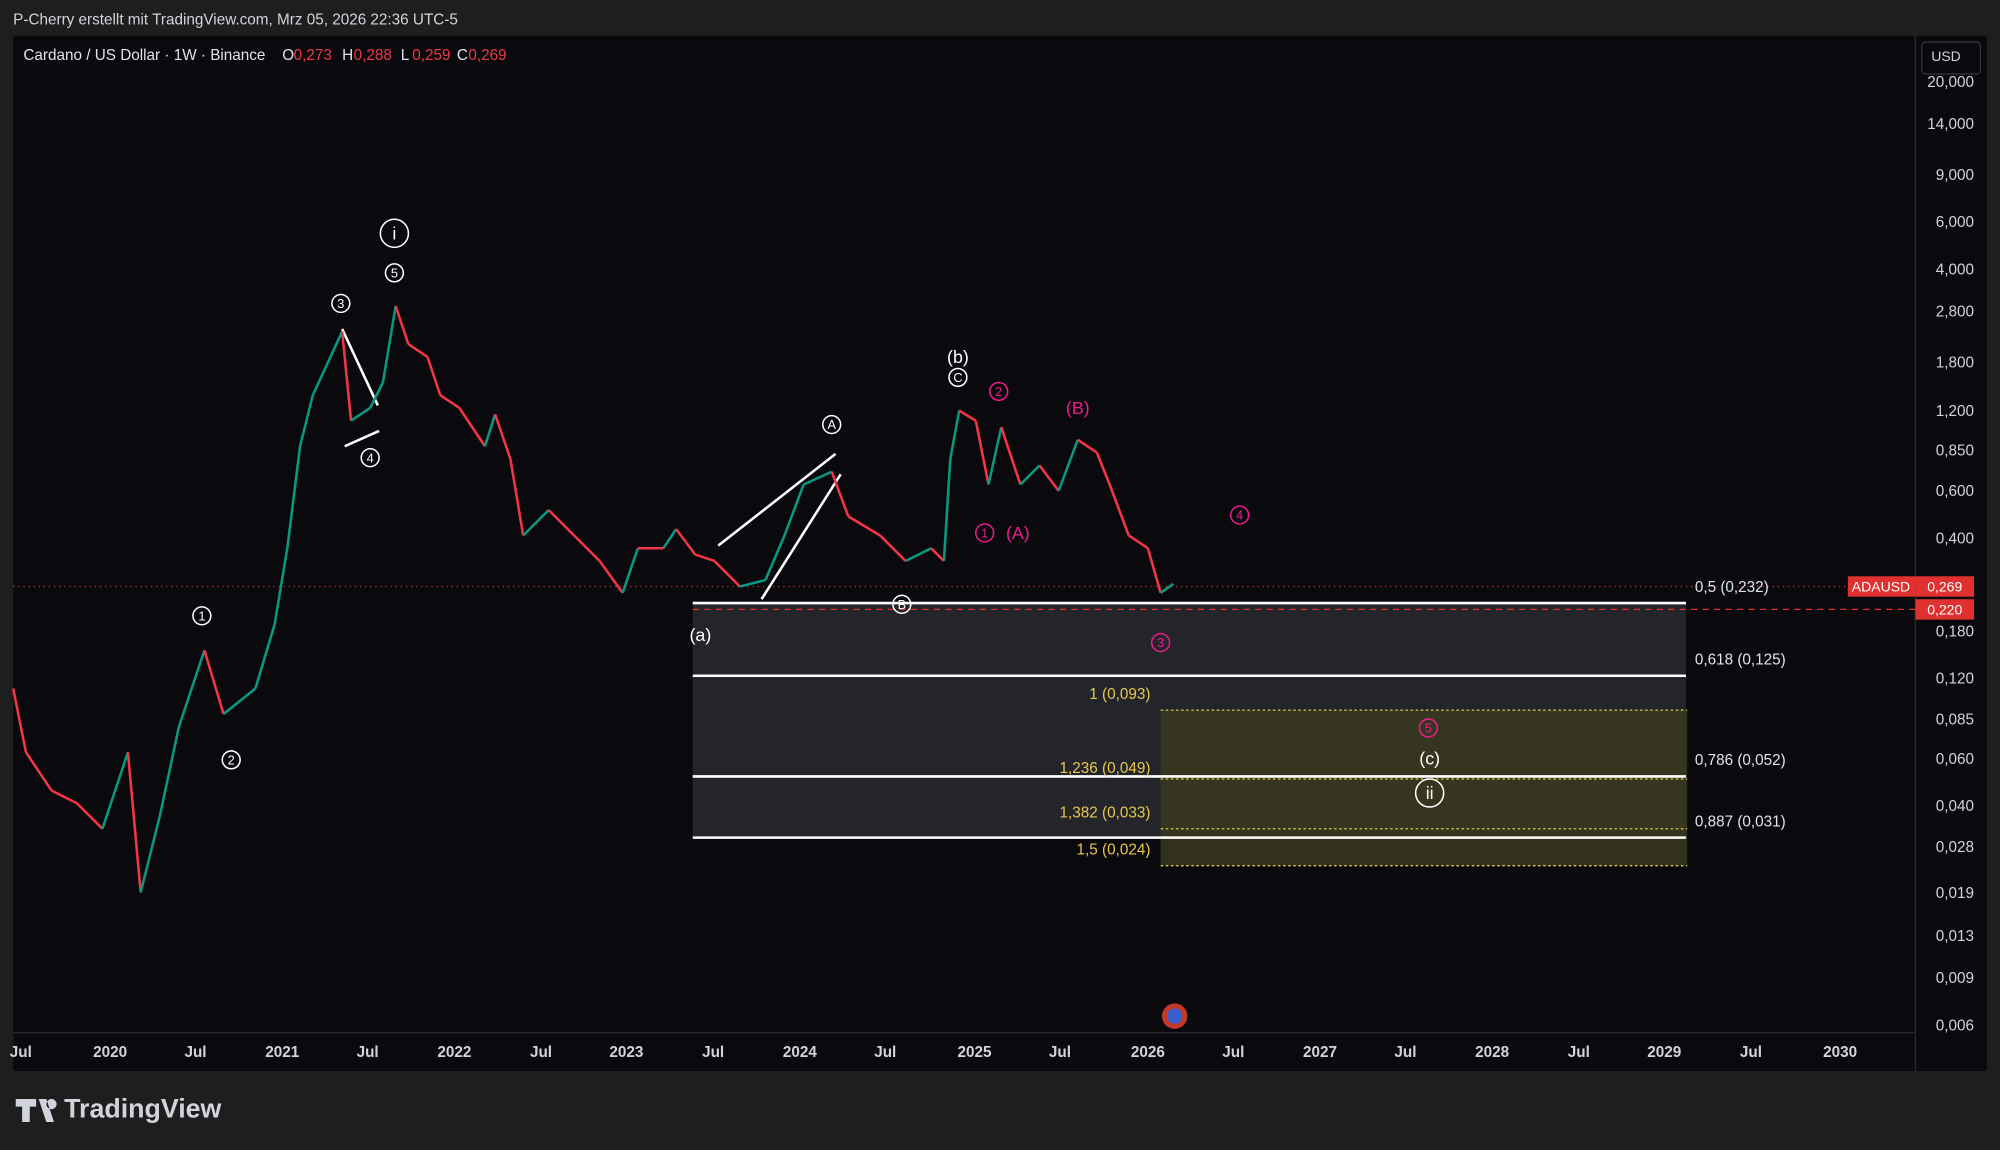  Describe the element at coordinates (462, 55) in the screenshot. I see `ohlc-key: C` at that location.